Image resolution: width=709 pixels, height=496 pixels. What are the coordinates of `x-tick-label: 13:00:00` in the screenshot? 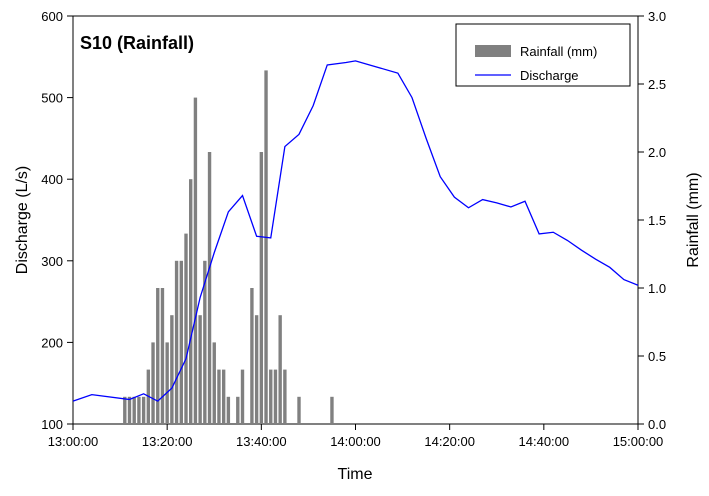 It's located at (73, 441).